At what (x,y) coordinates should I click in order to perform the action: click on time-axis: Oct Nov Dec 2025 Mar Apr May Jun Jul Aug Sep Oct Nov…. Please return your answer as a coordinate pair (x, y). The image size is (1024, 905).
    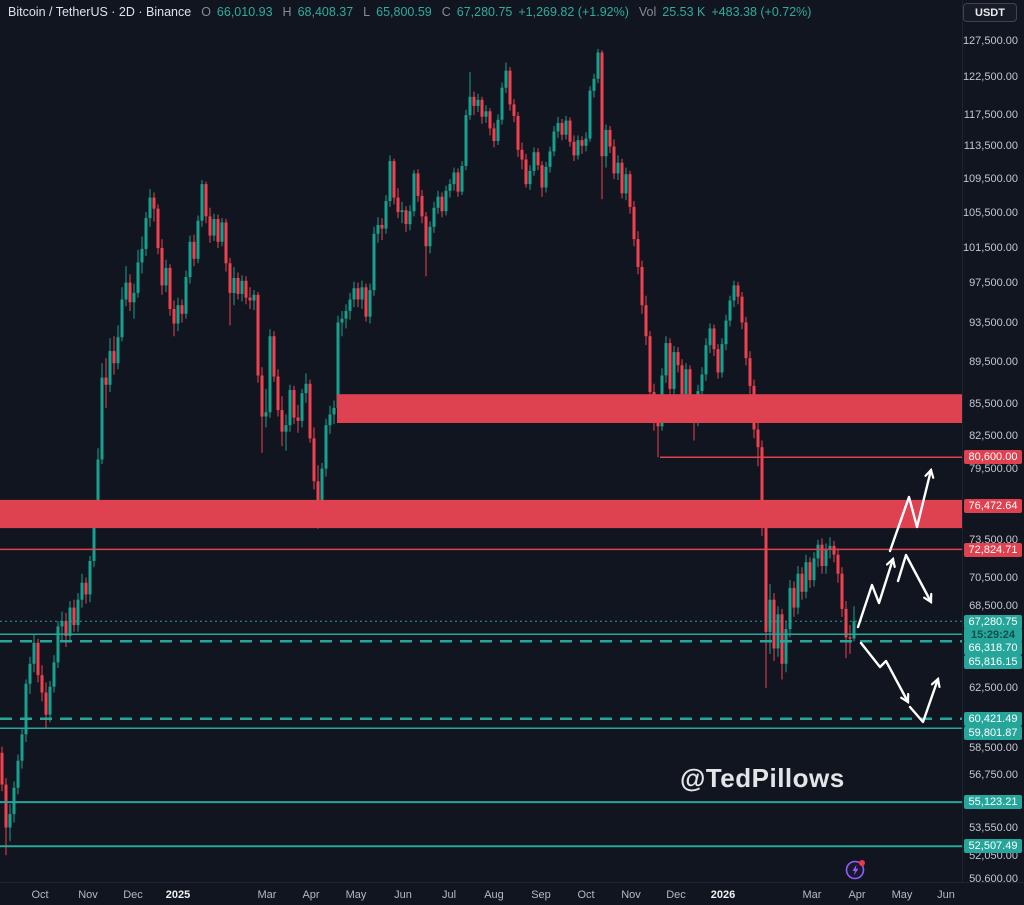
    Looking at the image, I should click on (512, 893).